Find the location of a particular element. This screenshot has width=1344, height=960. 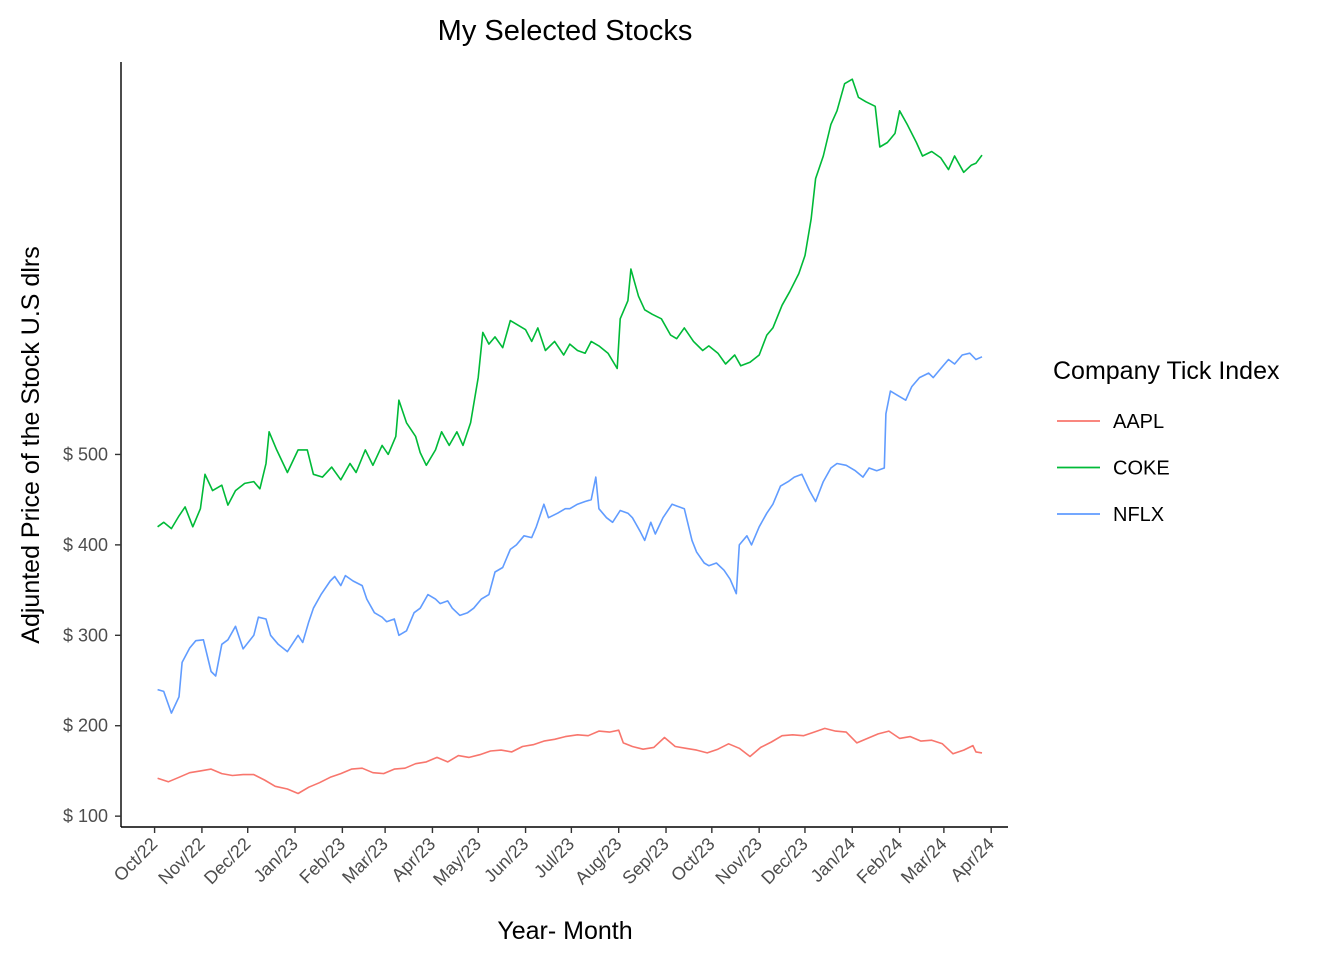

y-tick-label: $ 300 is located at coordinates (85, 635).